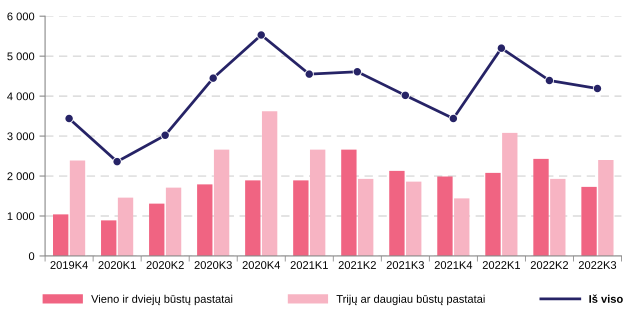  What do you see at coordinates (410, 300) in the screenshot?
I see `legend-label: Trijų ar daugiau būstų pastatai` at bounding box center [410, 300].